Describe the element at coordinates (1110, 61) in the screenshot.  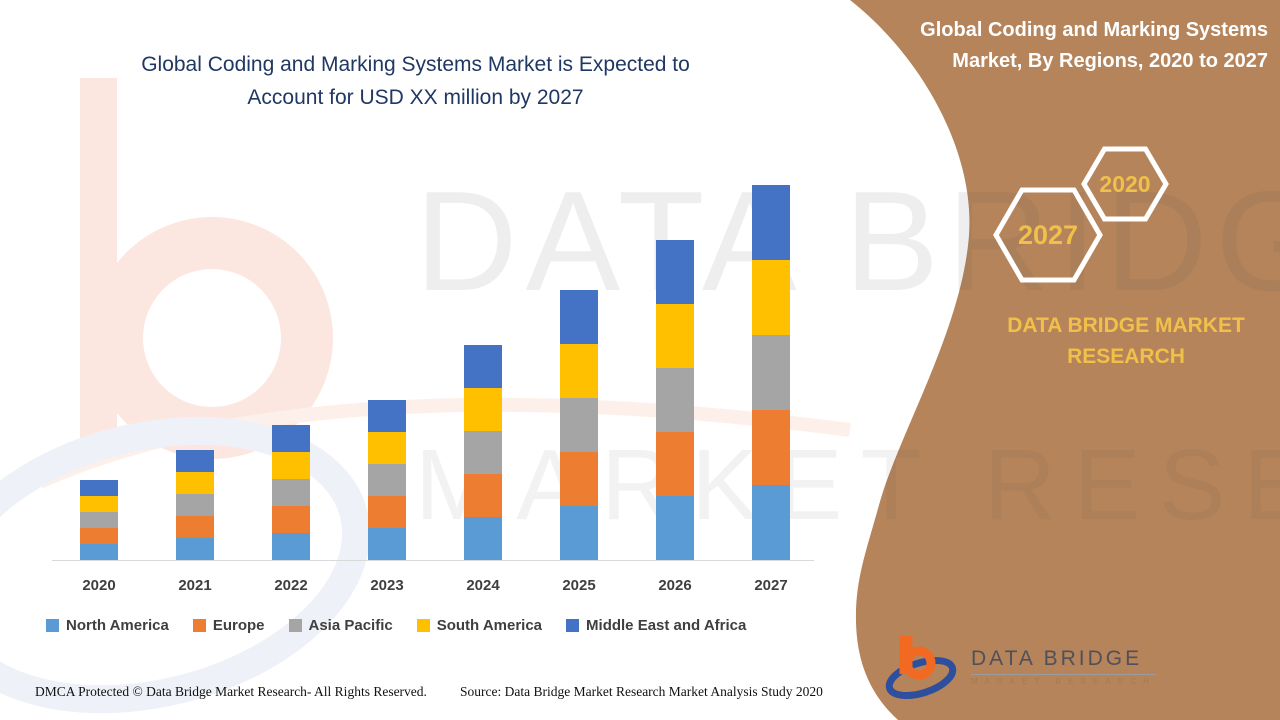
I see `panel-title-line2: Market, By Regions, 2020 to 2027` at that location.